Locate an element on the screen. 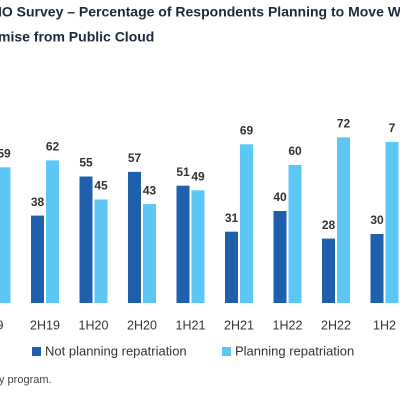 This screenshot has height=400, width=400. x-tick-label: 1H20 is located at coordinates (94, 325).